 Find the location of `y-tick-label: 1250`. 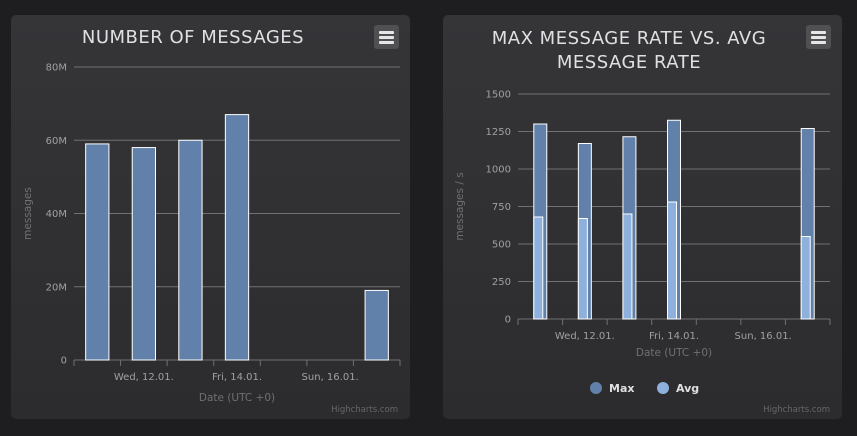

y-tick-label: 1250 is located at coordinates (498, 132).